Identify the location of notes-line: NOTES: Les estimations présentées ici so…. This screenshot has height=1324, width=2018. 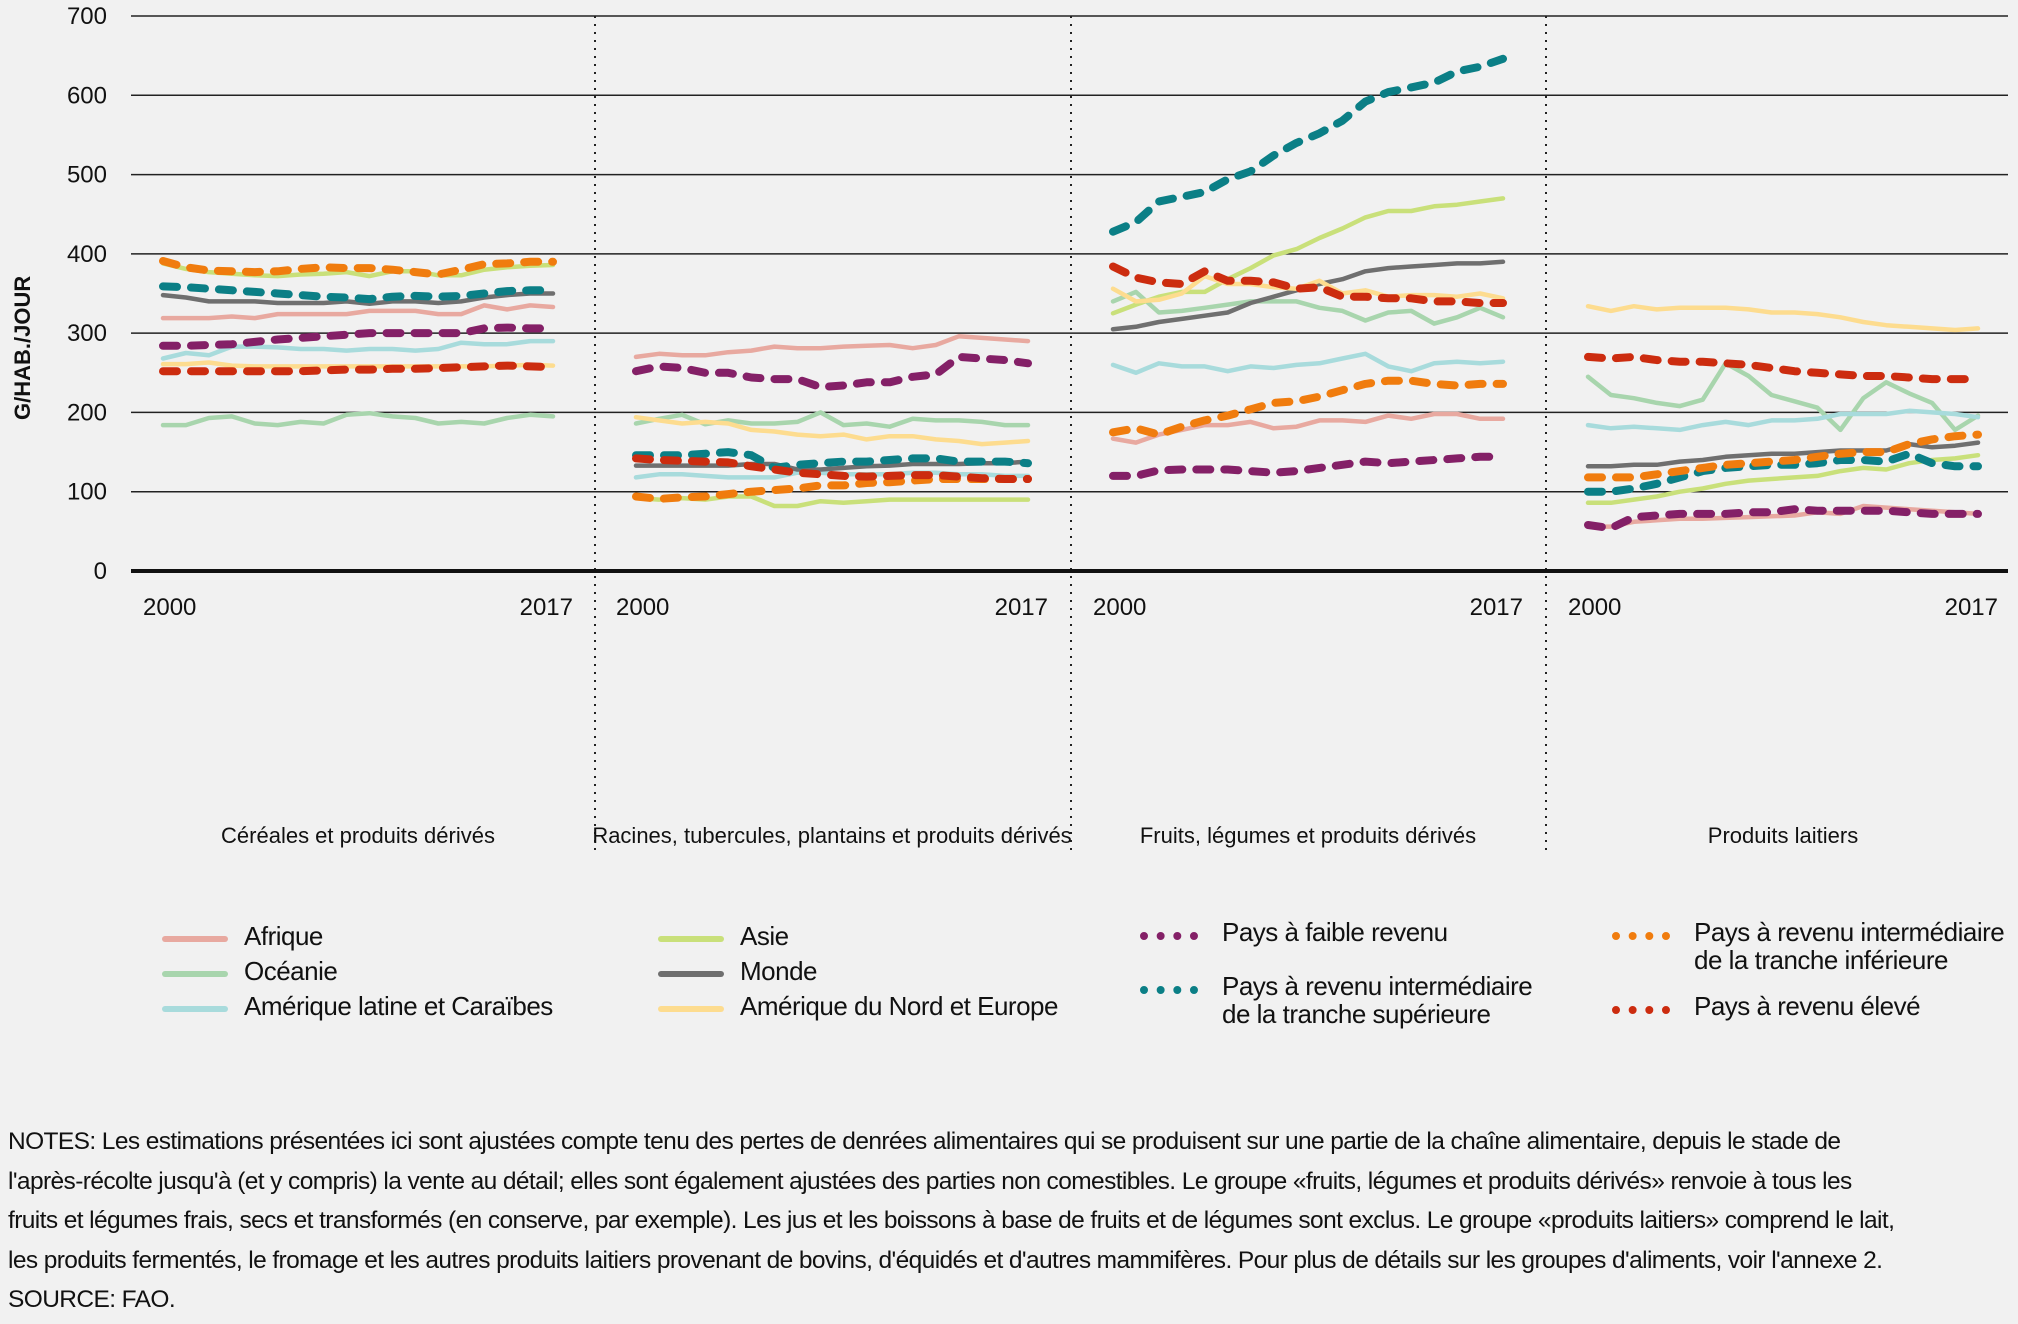
(924, 1141).